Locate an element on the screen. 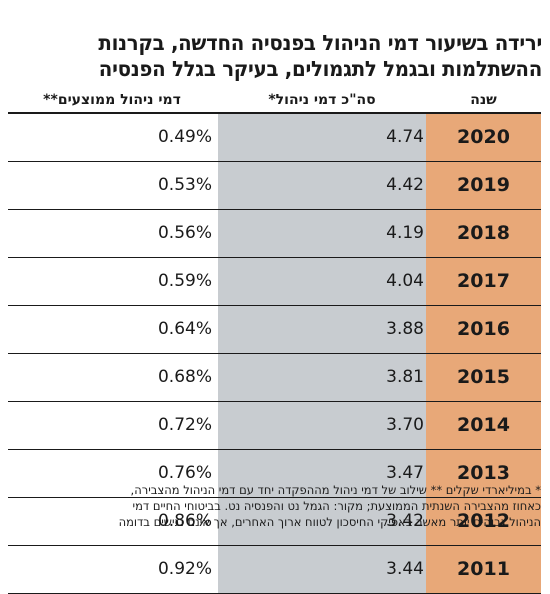 The height and width of the screenshot is (594, 550). year-cell: 2017 is located at coordinates (483, 281).